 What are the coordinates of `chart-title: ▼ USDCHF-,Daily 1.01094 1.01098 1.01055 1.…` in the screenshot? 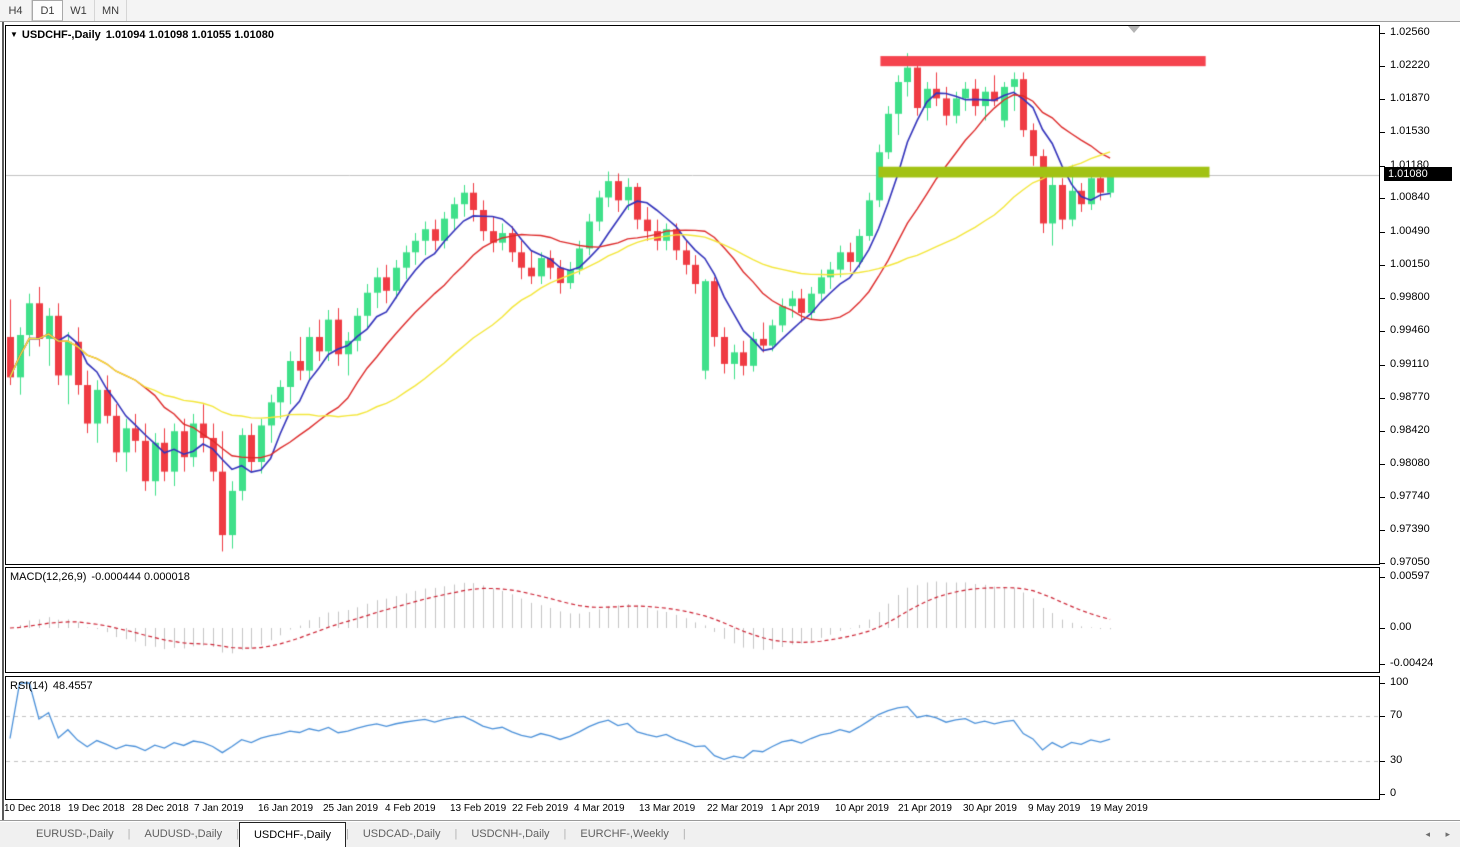 It's located at (142, 35).